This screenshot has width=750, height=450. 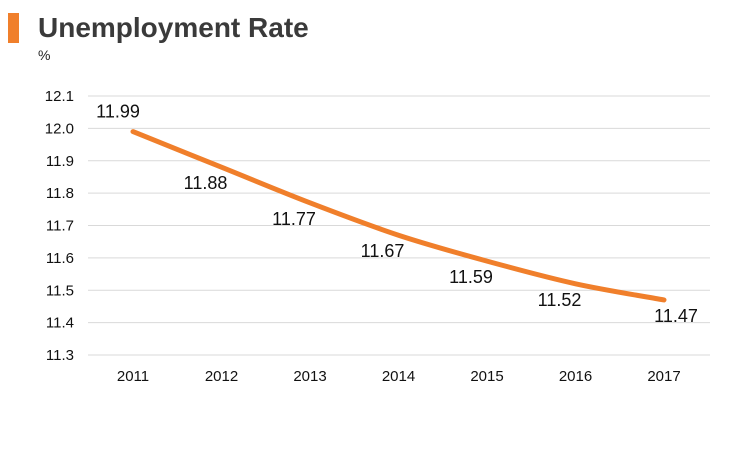 I want to click on data-label: 11.59, so click(x=471, y=277).